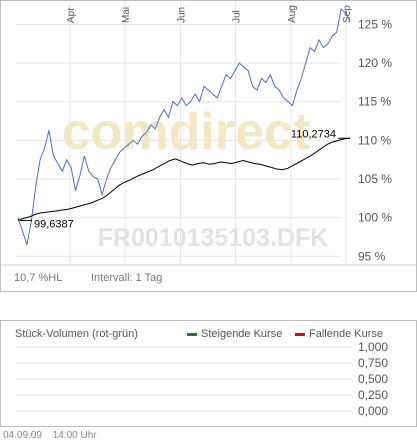 The image size is (417, 443). Describe the element at coordinates (375, 218) in the screenshot. I see `y-tick-label: 100 %` at that location.